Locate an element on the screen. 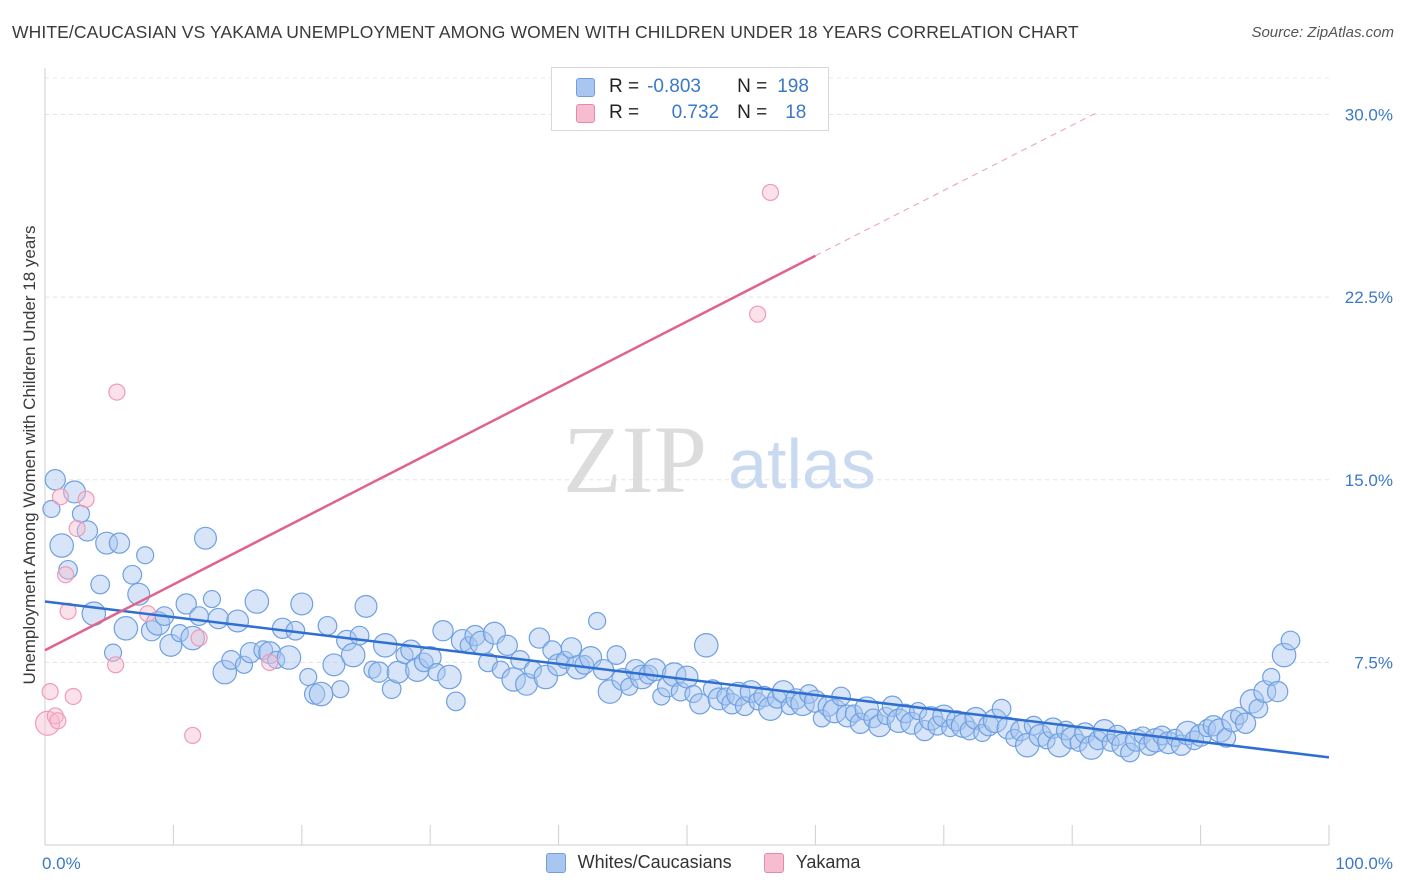  correlation-legend: R = -0.803 N = 198 R = 0.732 N = 18 is located at coordinates (690, 99).